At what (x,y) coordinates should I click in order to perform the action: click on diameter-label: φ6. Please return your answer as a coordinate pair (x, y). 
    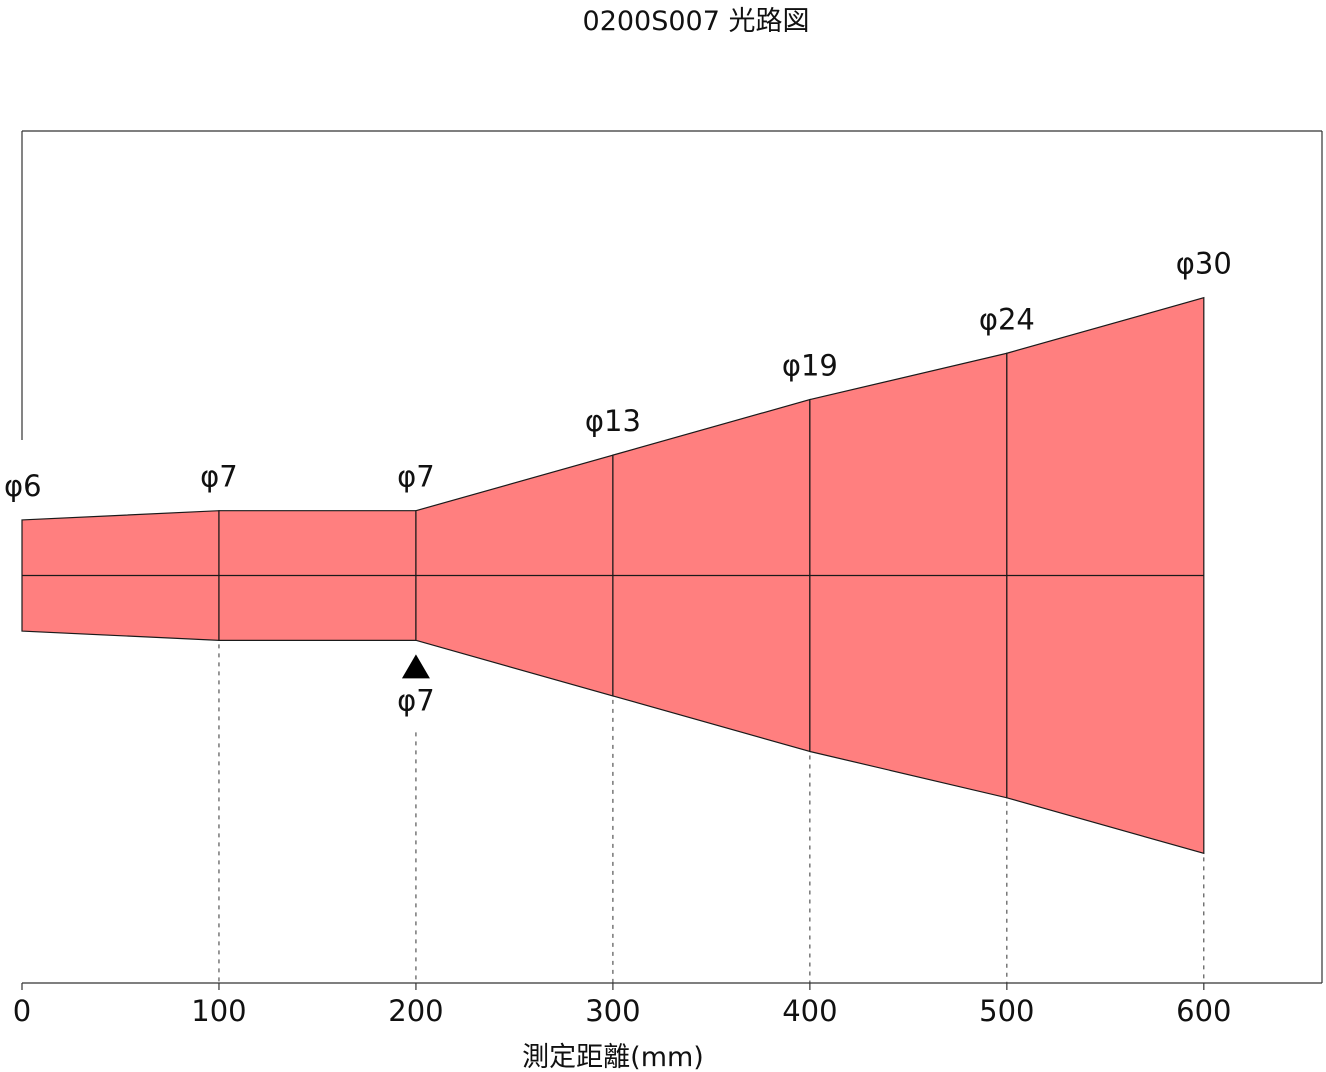
    Looking at the image, I should click on (23, 486).